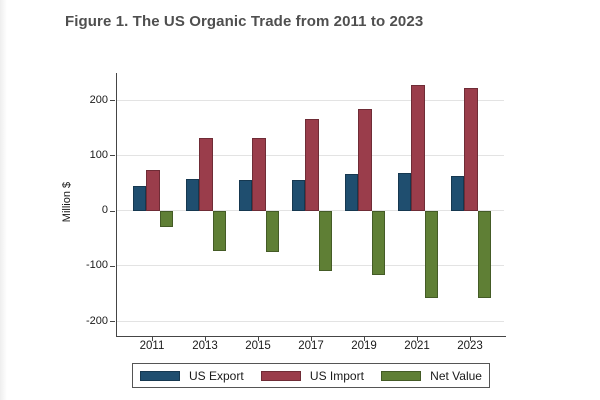 The image size is (600, 400). What do you see at coordinates (96, 265) in the screenshot?
I see `y-tick-label--100: -100` at bounding box center [96, 265].